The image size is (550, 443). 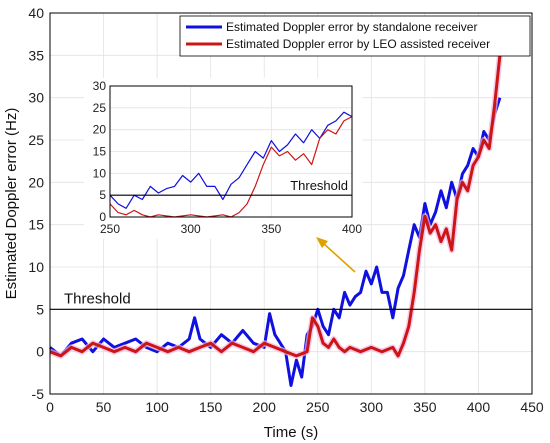 What do you see at coordinates (271, 229) in the screenshot?
I see `inset-x-tick-label: 350` at bounding box center [271, 229].